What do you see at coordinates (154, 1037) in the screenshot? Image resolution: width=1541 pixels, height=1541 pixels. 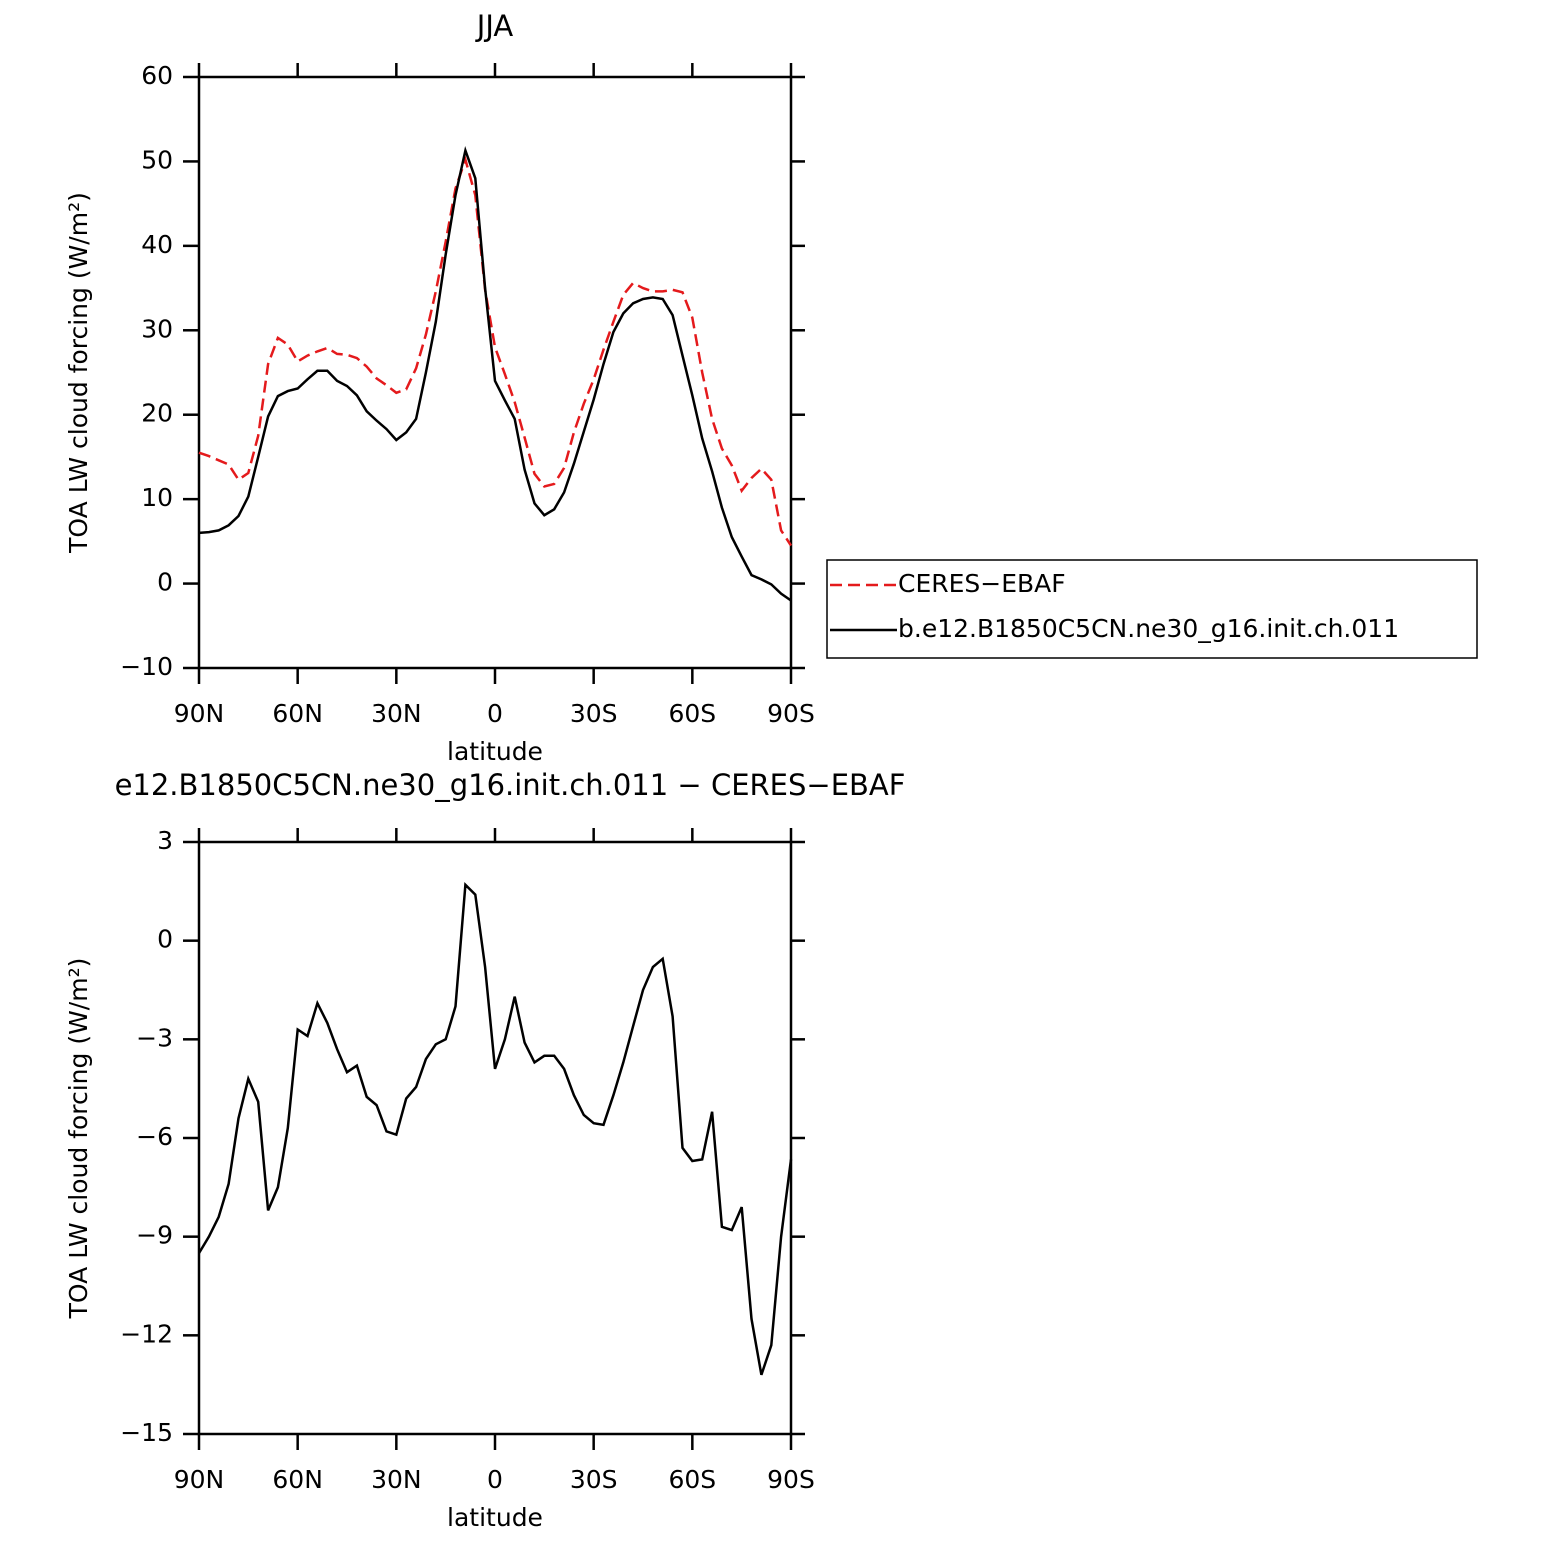 I see `y-tick-label: −3` at bounding box center [154, 1037].